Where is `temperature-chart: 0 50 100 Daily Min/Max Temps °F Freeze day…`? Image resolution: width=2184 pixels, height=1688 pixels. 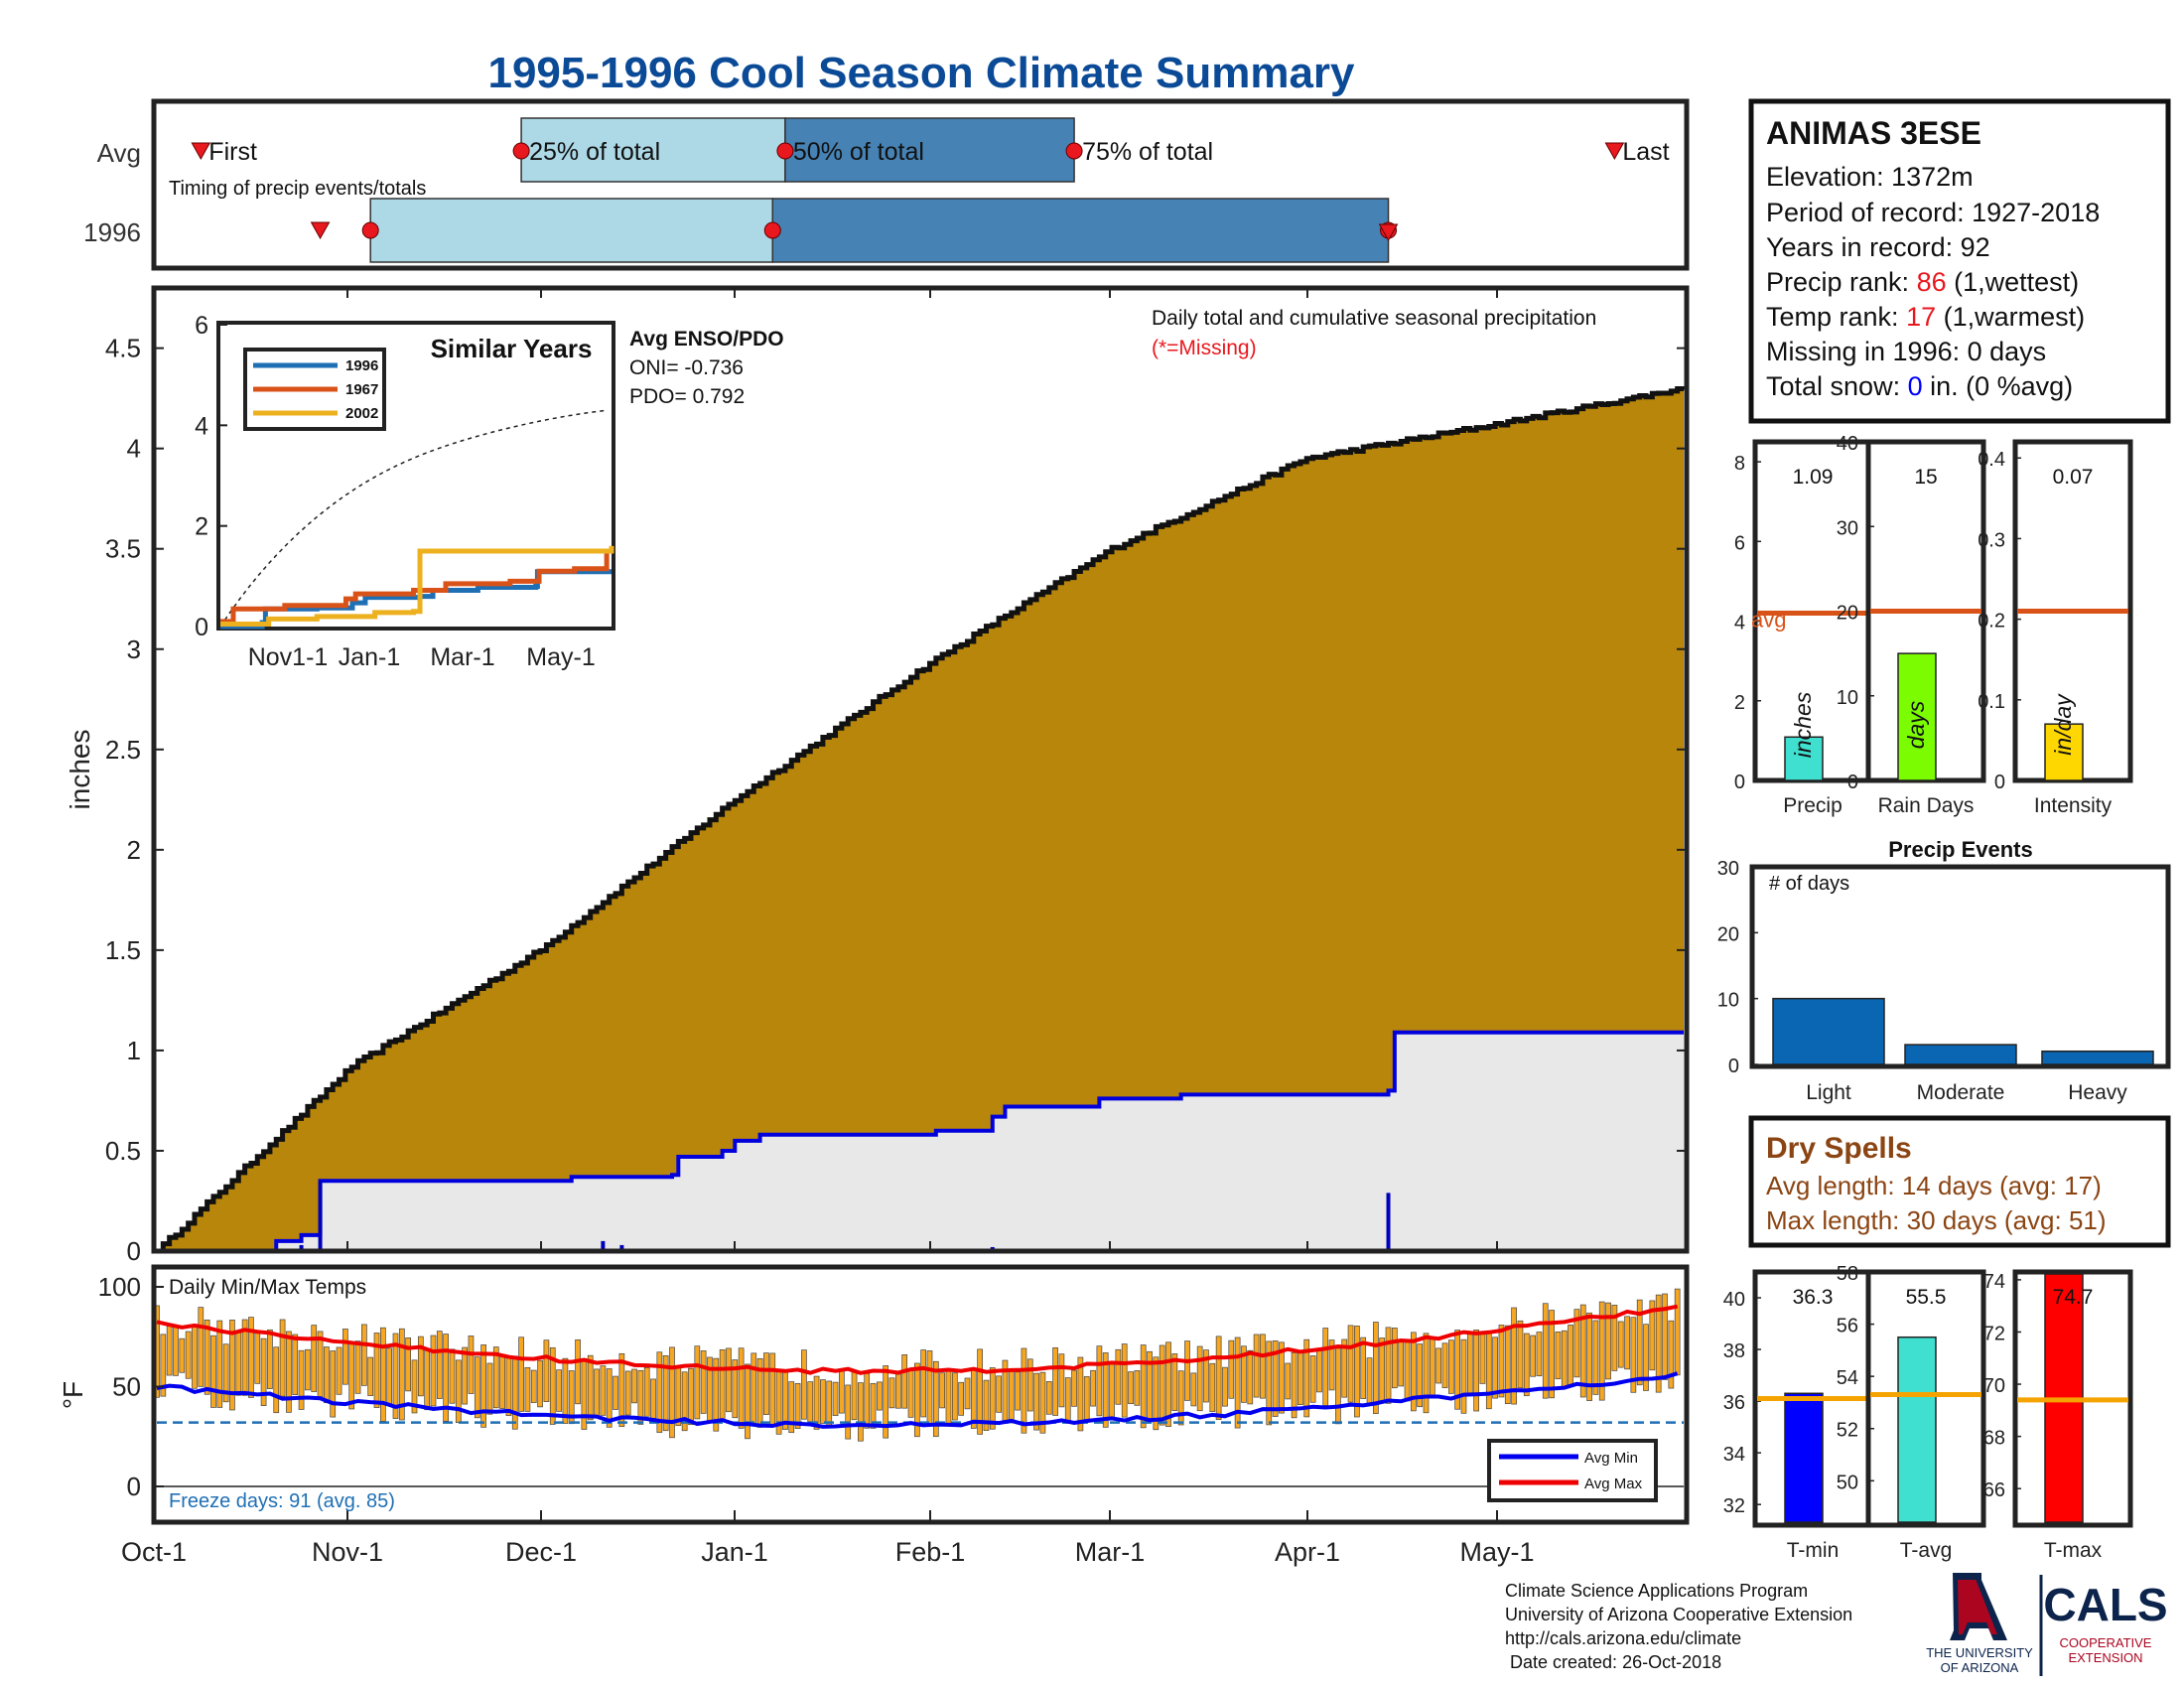
temperature-chart: 0 50 100 Daily Min/Max Temps °F Freeze day… is located at coordinates (874, 1394).